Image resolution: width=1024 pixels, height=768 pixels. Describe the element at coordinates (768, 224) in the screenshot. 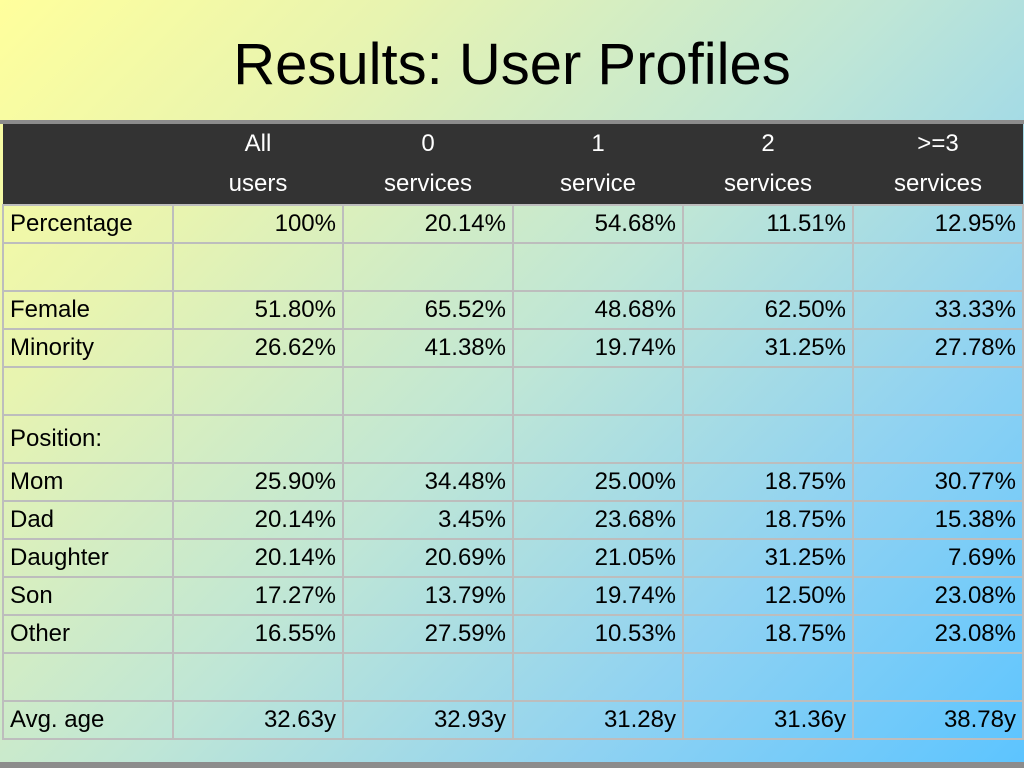

I see `table-cell: 11.51%` at that location.